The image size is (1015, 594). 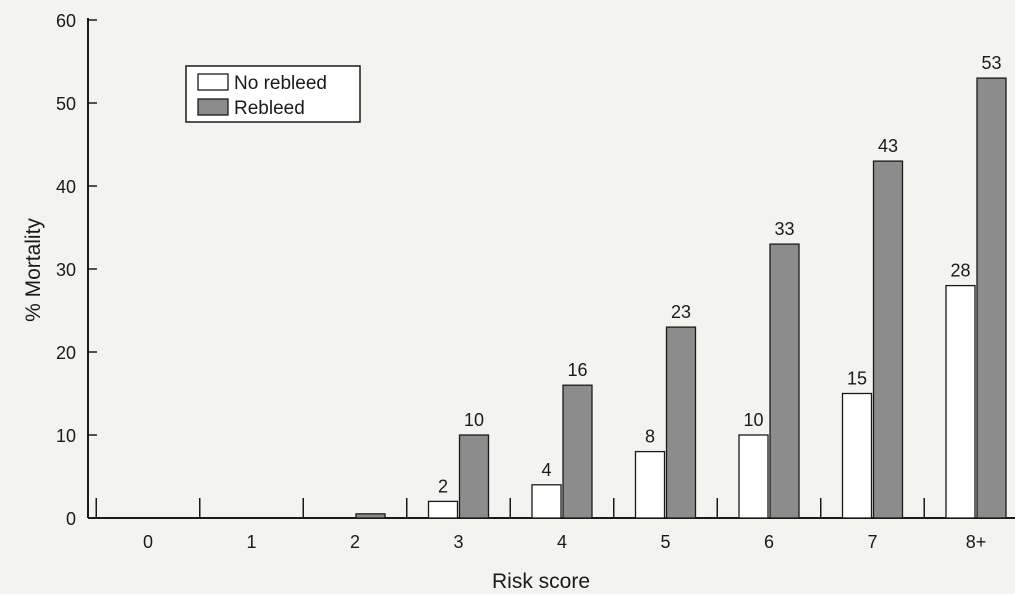 I want to click on data-label-no-rebleed-7: 15, so click(x=857, y=379).